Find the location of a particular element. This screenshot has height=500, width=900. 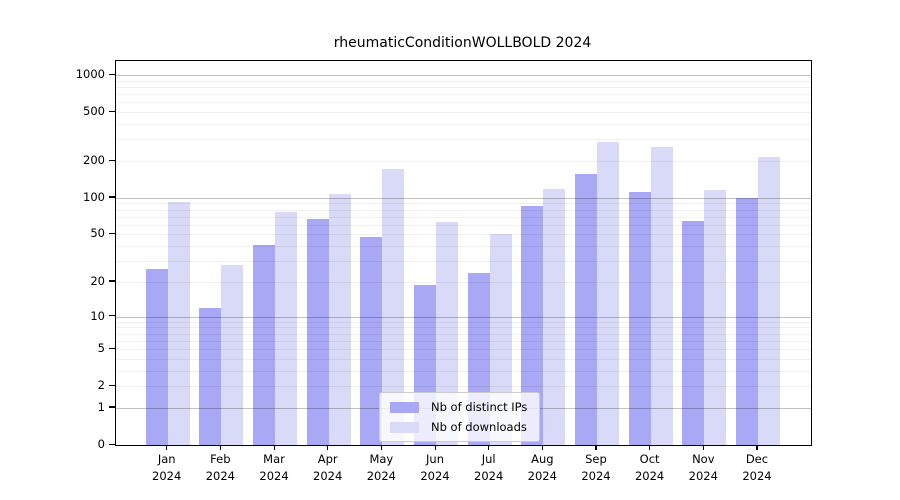

bar-distinct-ips-apr is located at coordinates (317, 332).